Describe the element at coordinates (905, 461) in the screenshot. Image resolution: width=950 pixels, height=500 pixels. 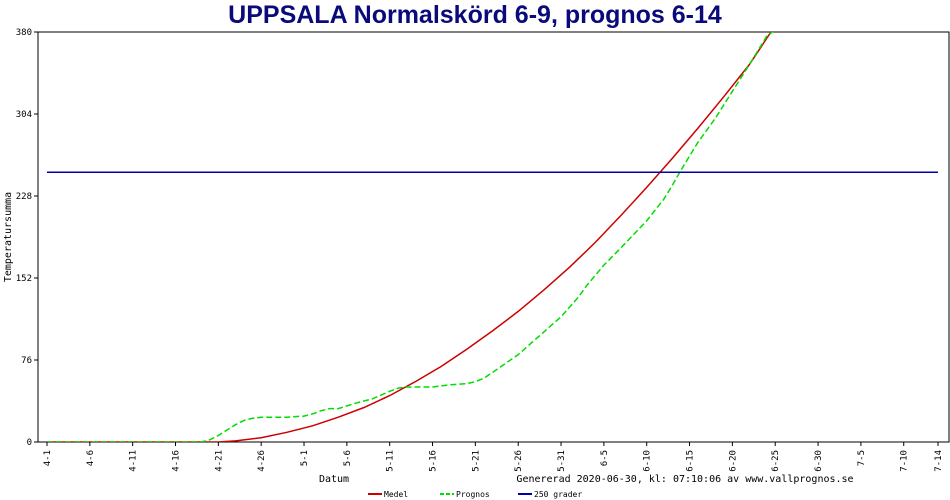
I see `x-tick-label: 7-10` at that location.